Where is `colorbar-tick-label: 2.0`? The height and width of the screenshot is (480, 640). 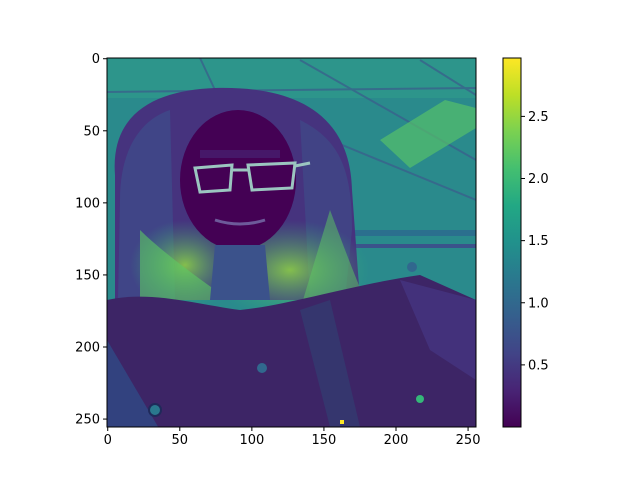
colorbar-tick-label: 2.0 is located at coordinates (538, 179).